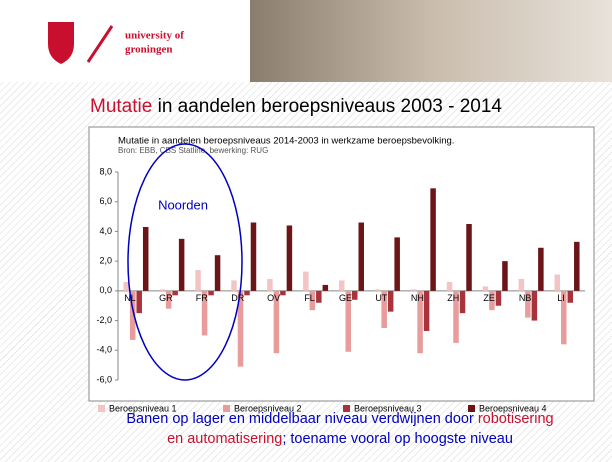  What do you see at coordinates (489, 298) in the screenshot?
I see `x-tick-label: ZE` at bounding box center [489, 298].